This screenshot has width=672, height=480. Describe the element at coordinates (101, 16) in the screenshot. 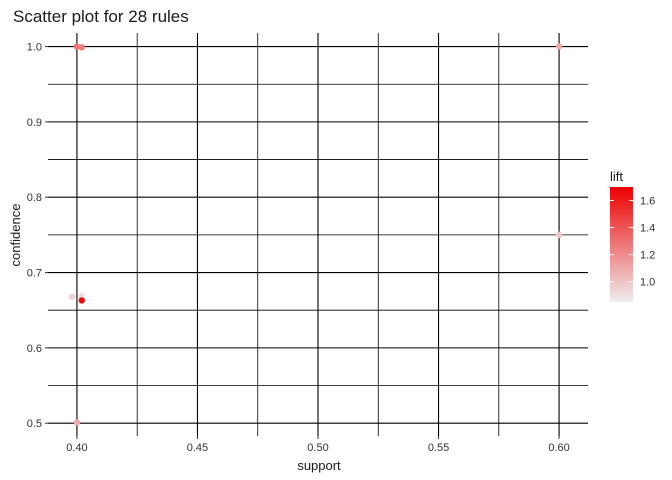

I see `chart-title: Scatter plot for 28 rules` at that location.